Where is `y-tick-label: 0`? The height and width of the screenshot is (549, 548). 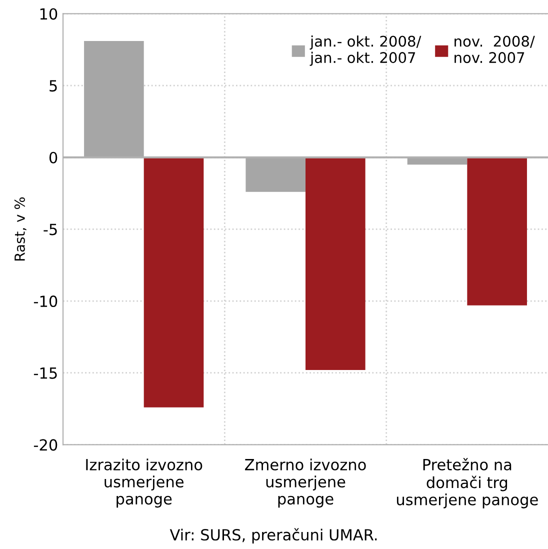 y-tick-label: 0 is located at coordinates (53, 158).